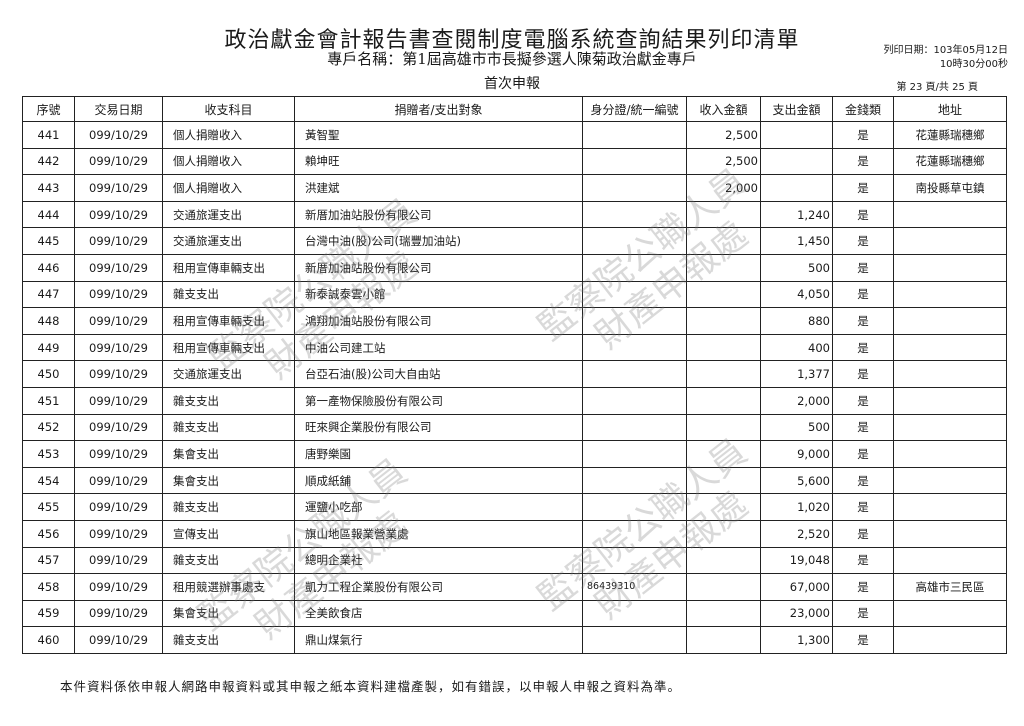  Describe the element at coordinates (514, 214) in the screenshot. I see `table-row: 444 099/10/29 交通旅運支出 新厝加油站股份有限公司 1,240 是` at that location.